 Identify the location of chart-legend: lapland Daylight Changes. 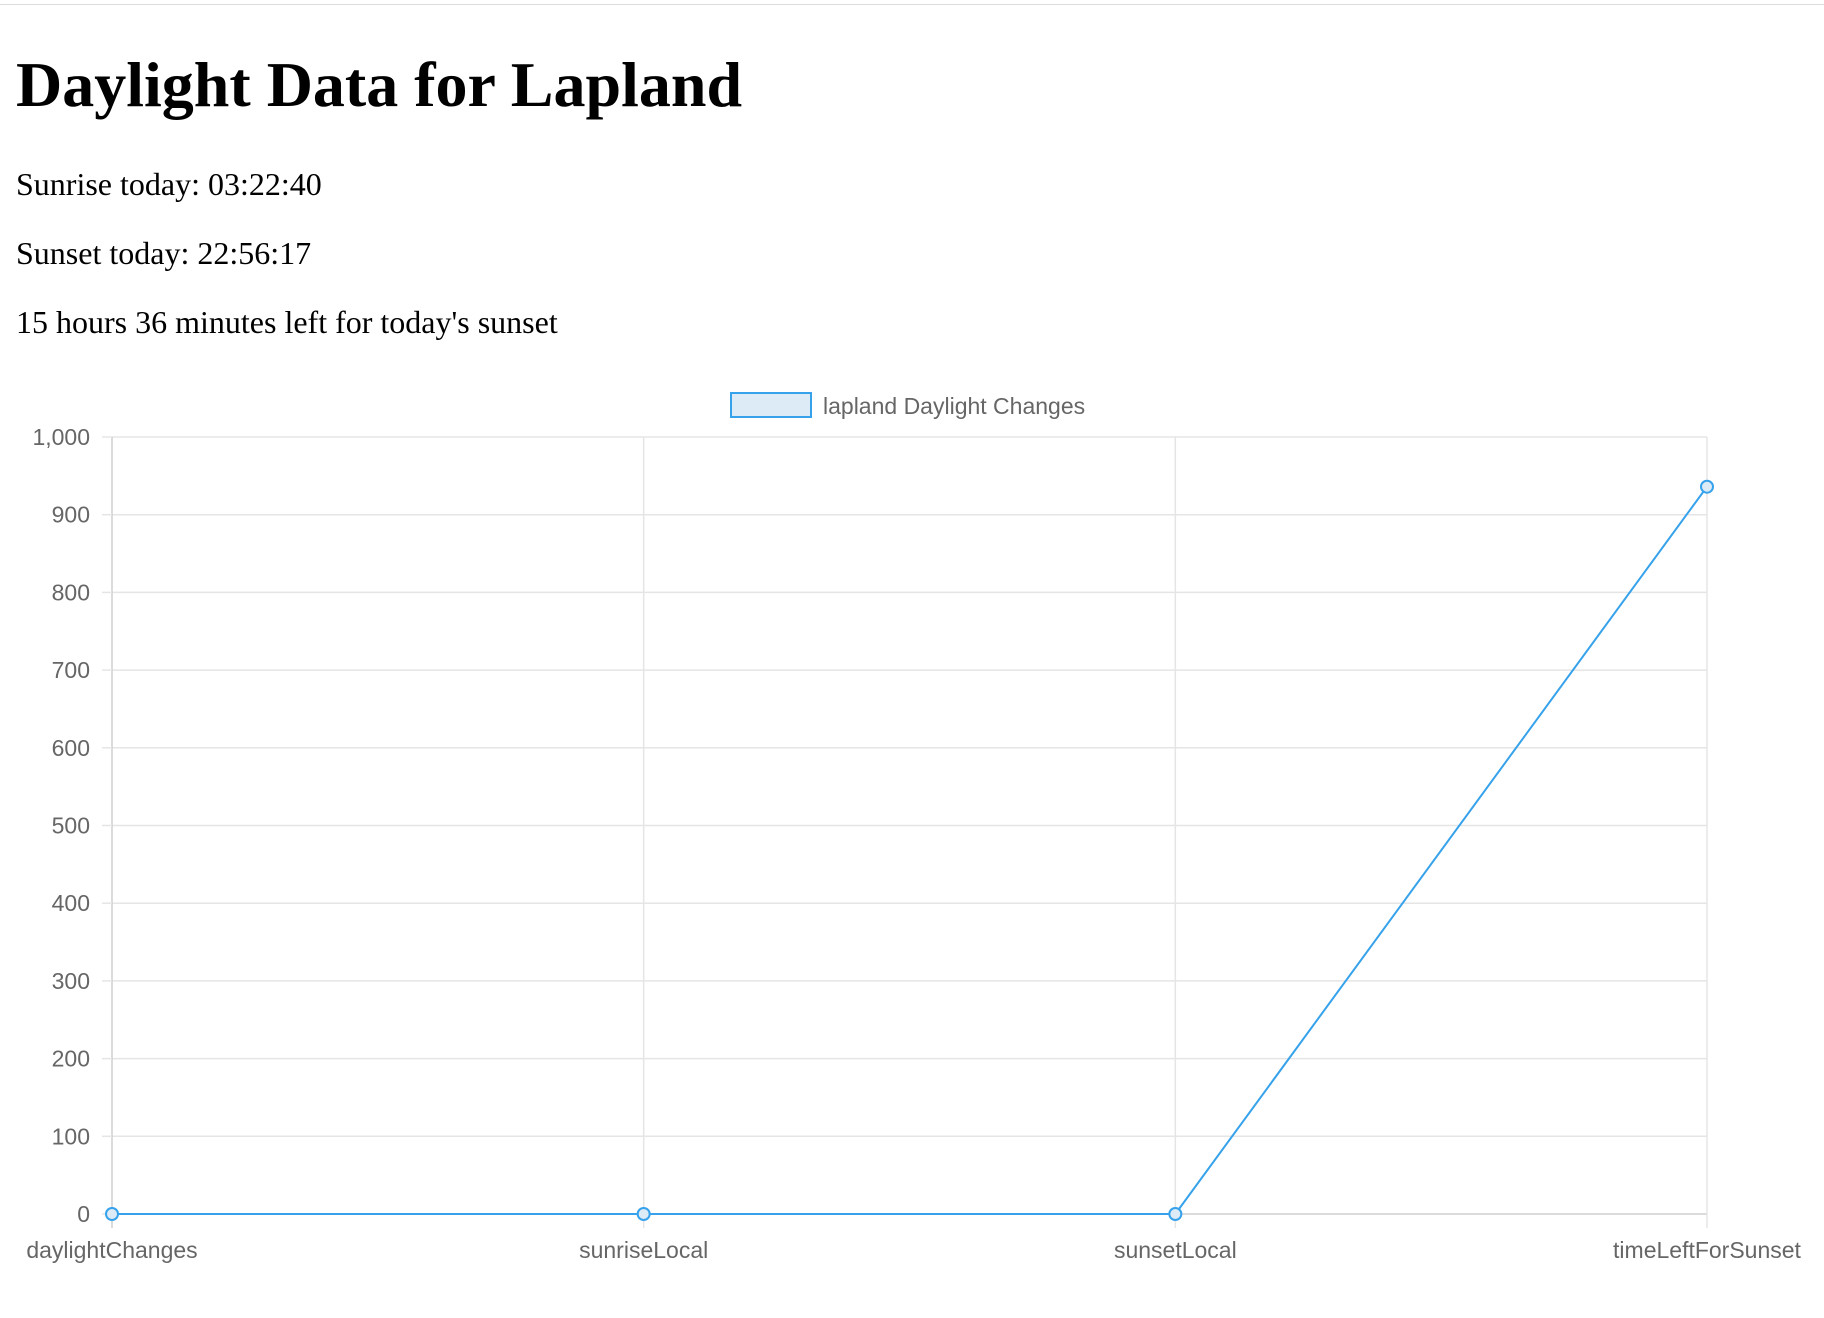
(907, 405).